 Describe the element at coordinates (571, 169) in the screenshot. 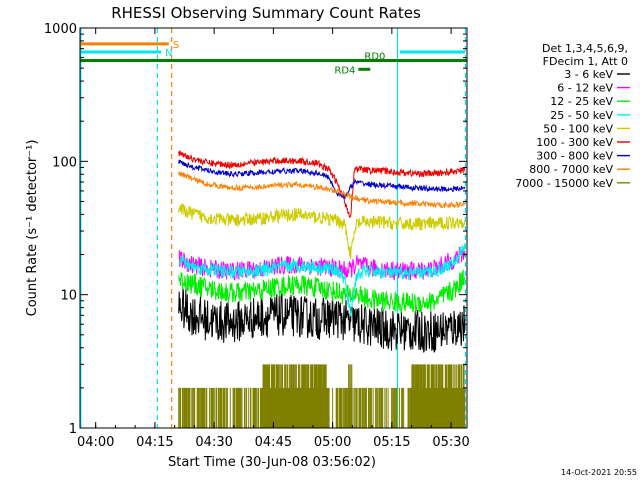

I see `legend-entry-label-7: 800 - 7000 keV` at that location.